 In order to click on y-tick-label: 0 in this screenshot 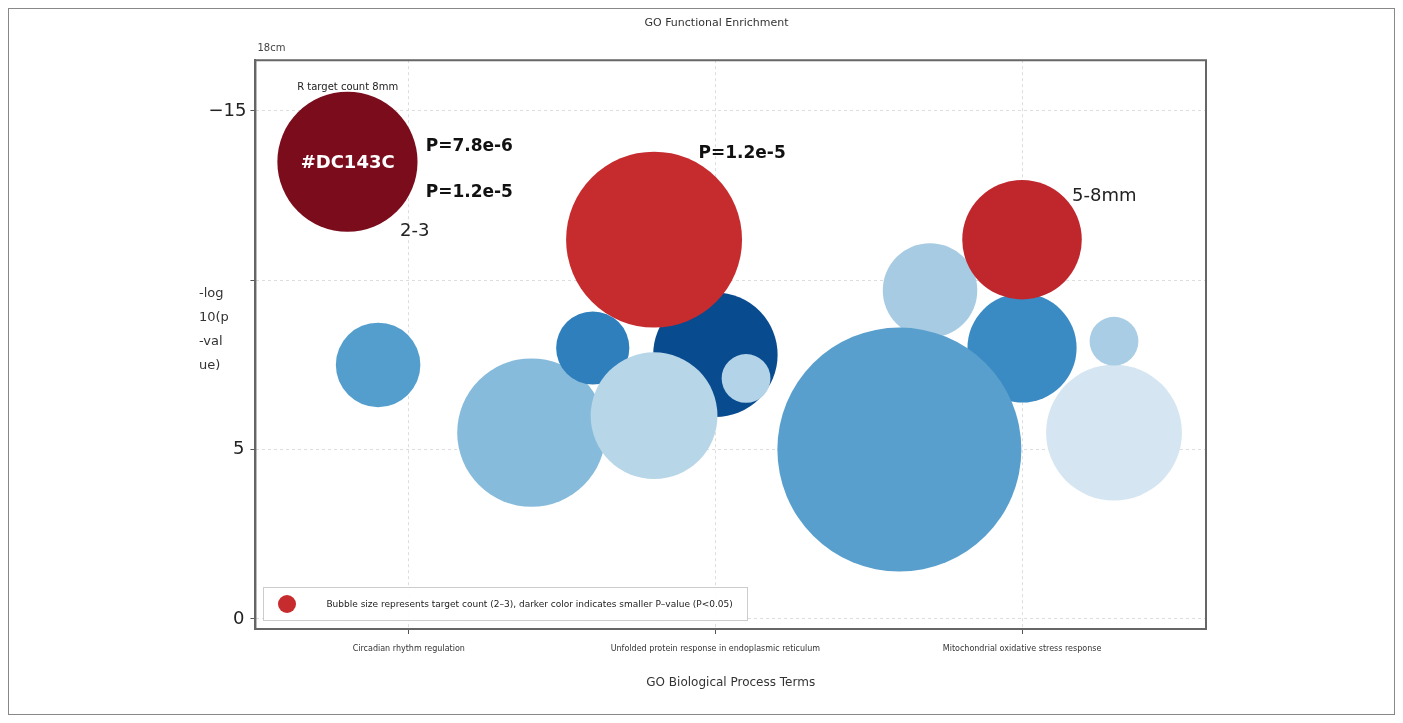, I will do `click(239, 617)`.